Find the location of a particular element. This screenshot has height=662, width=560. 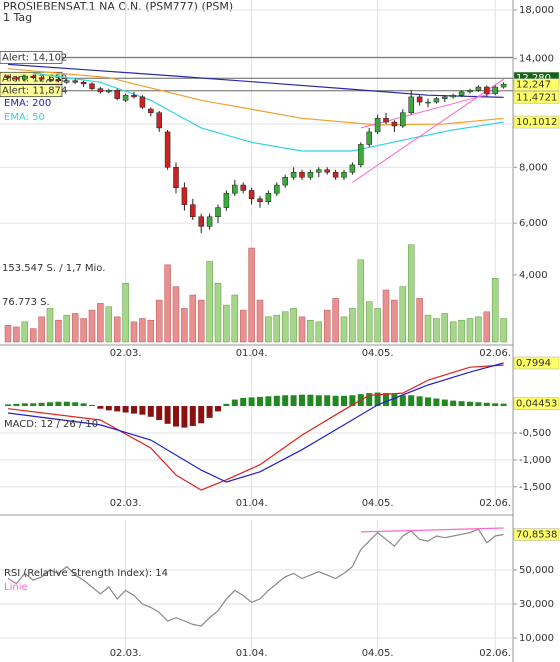

alert-box is located at coordinates (31, 91).